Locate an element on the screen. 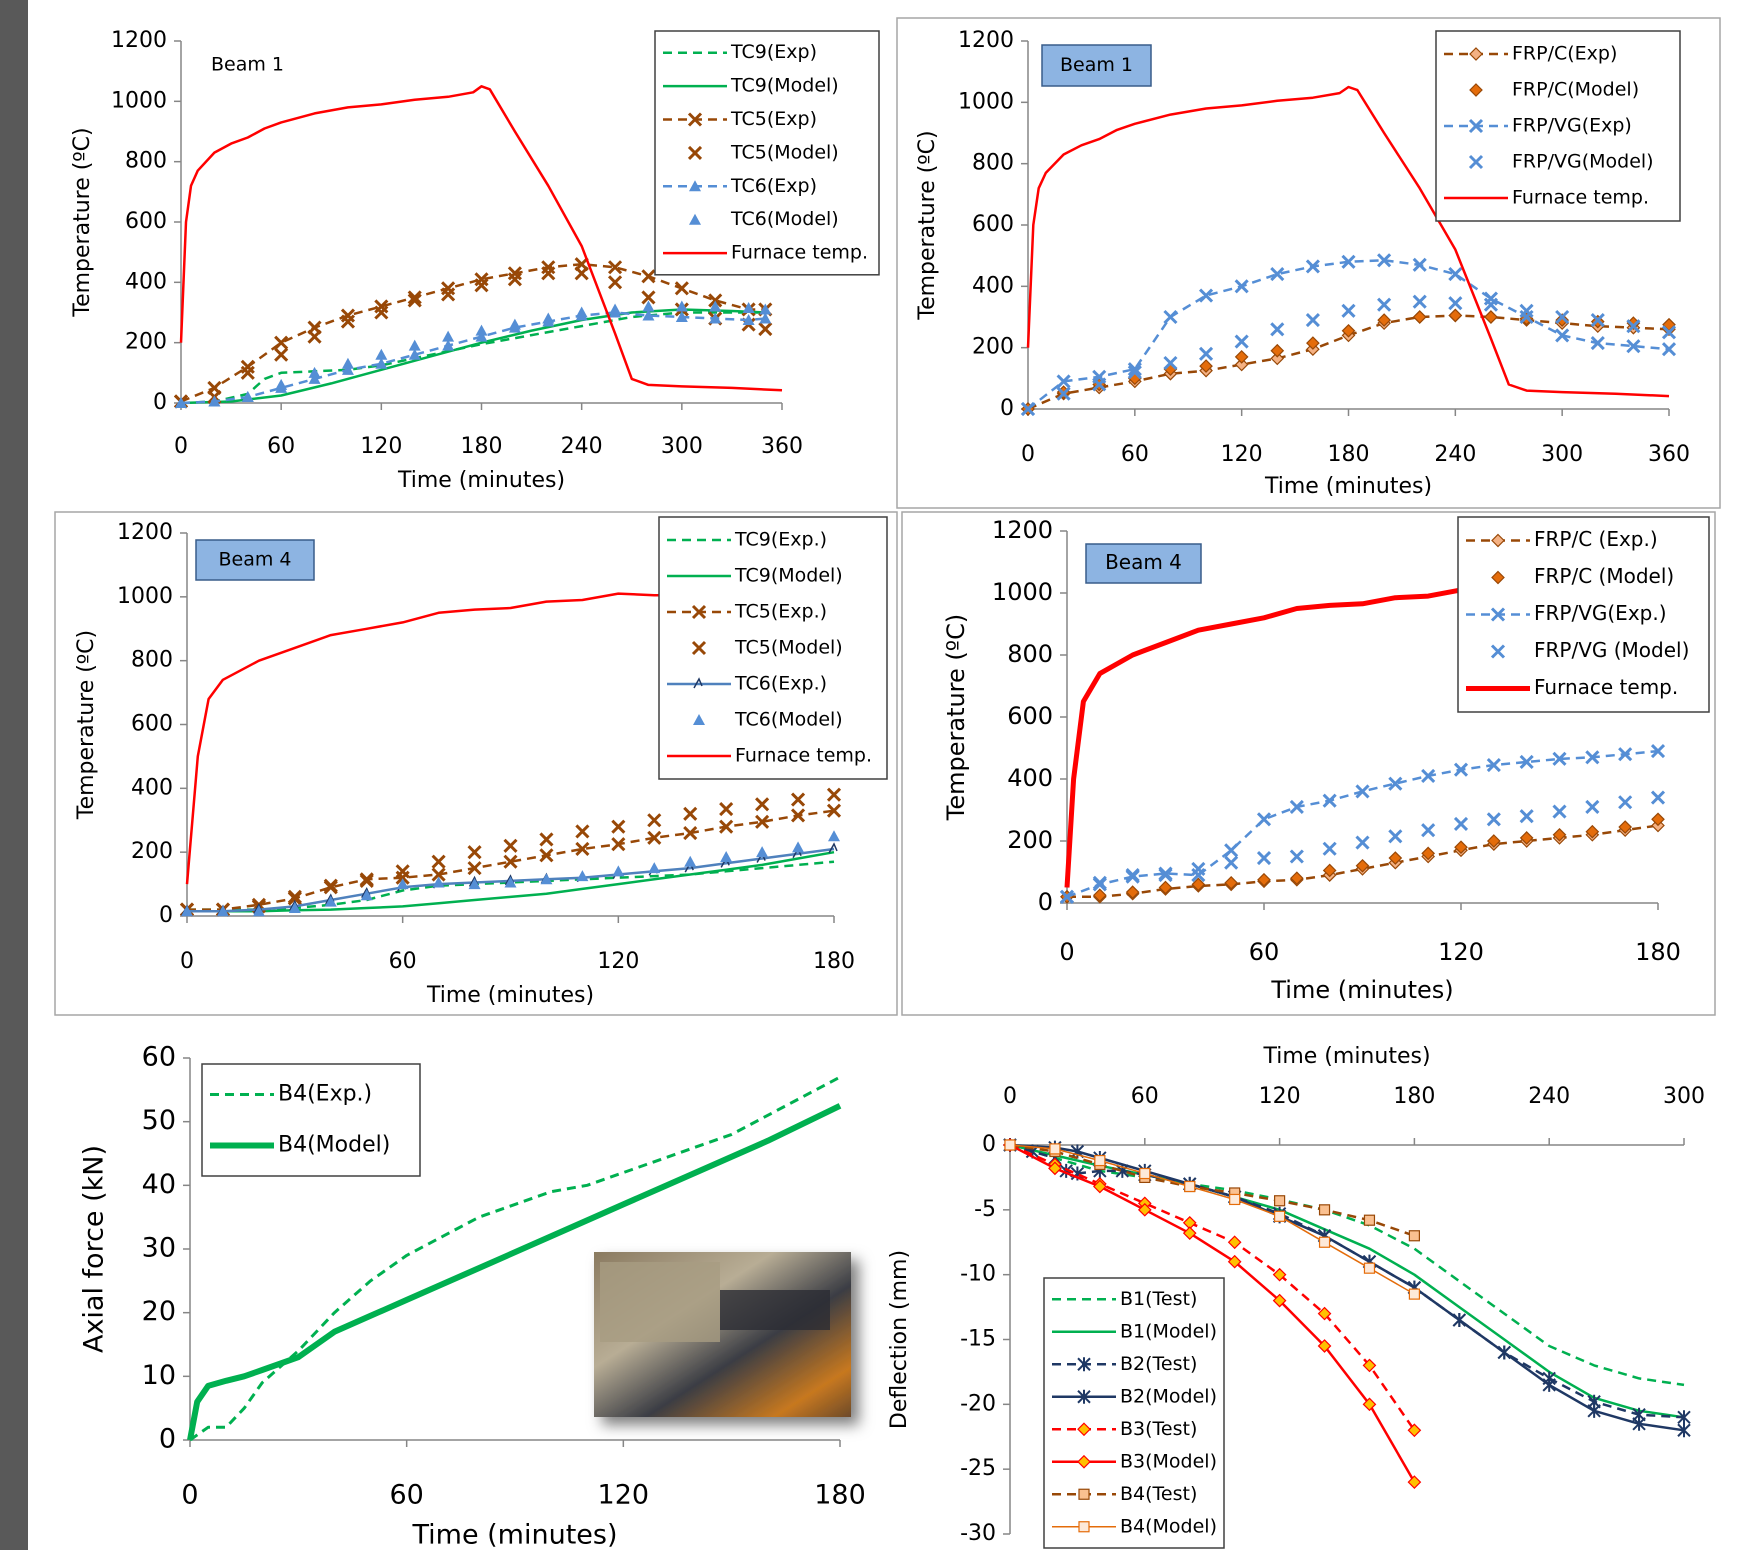  y-axis-label: Temperature (ºC) is located at coordinates (86, 725).